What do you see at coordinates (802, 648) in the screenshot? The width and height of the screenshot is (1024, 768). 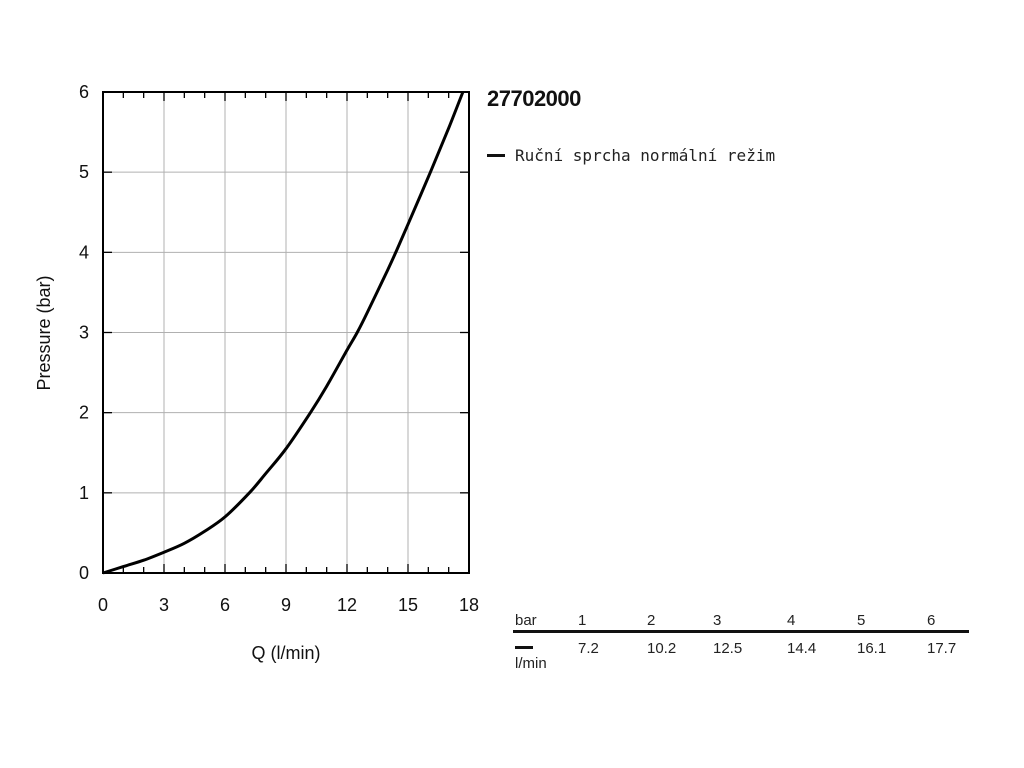 I see `table-cell-lmin-4: 14.4` at bounding box center [802, 648].